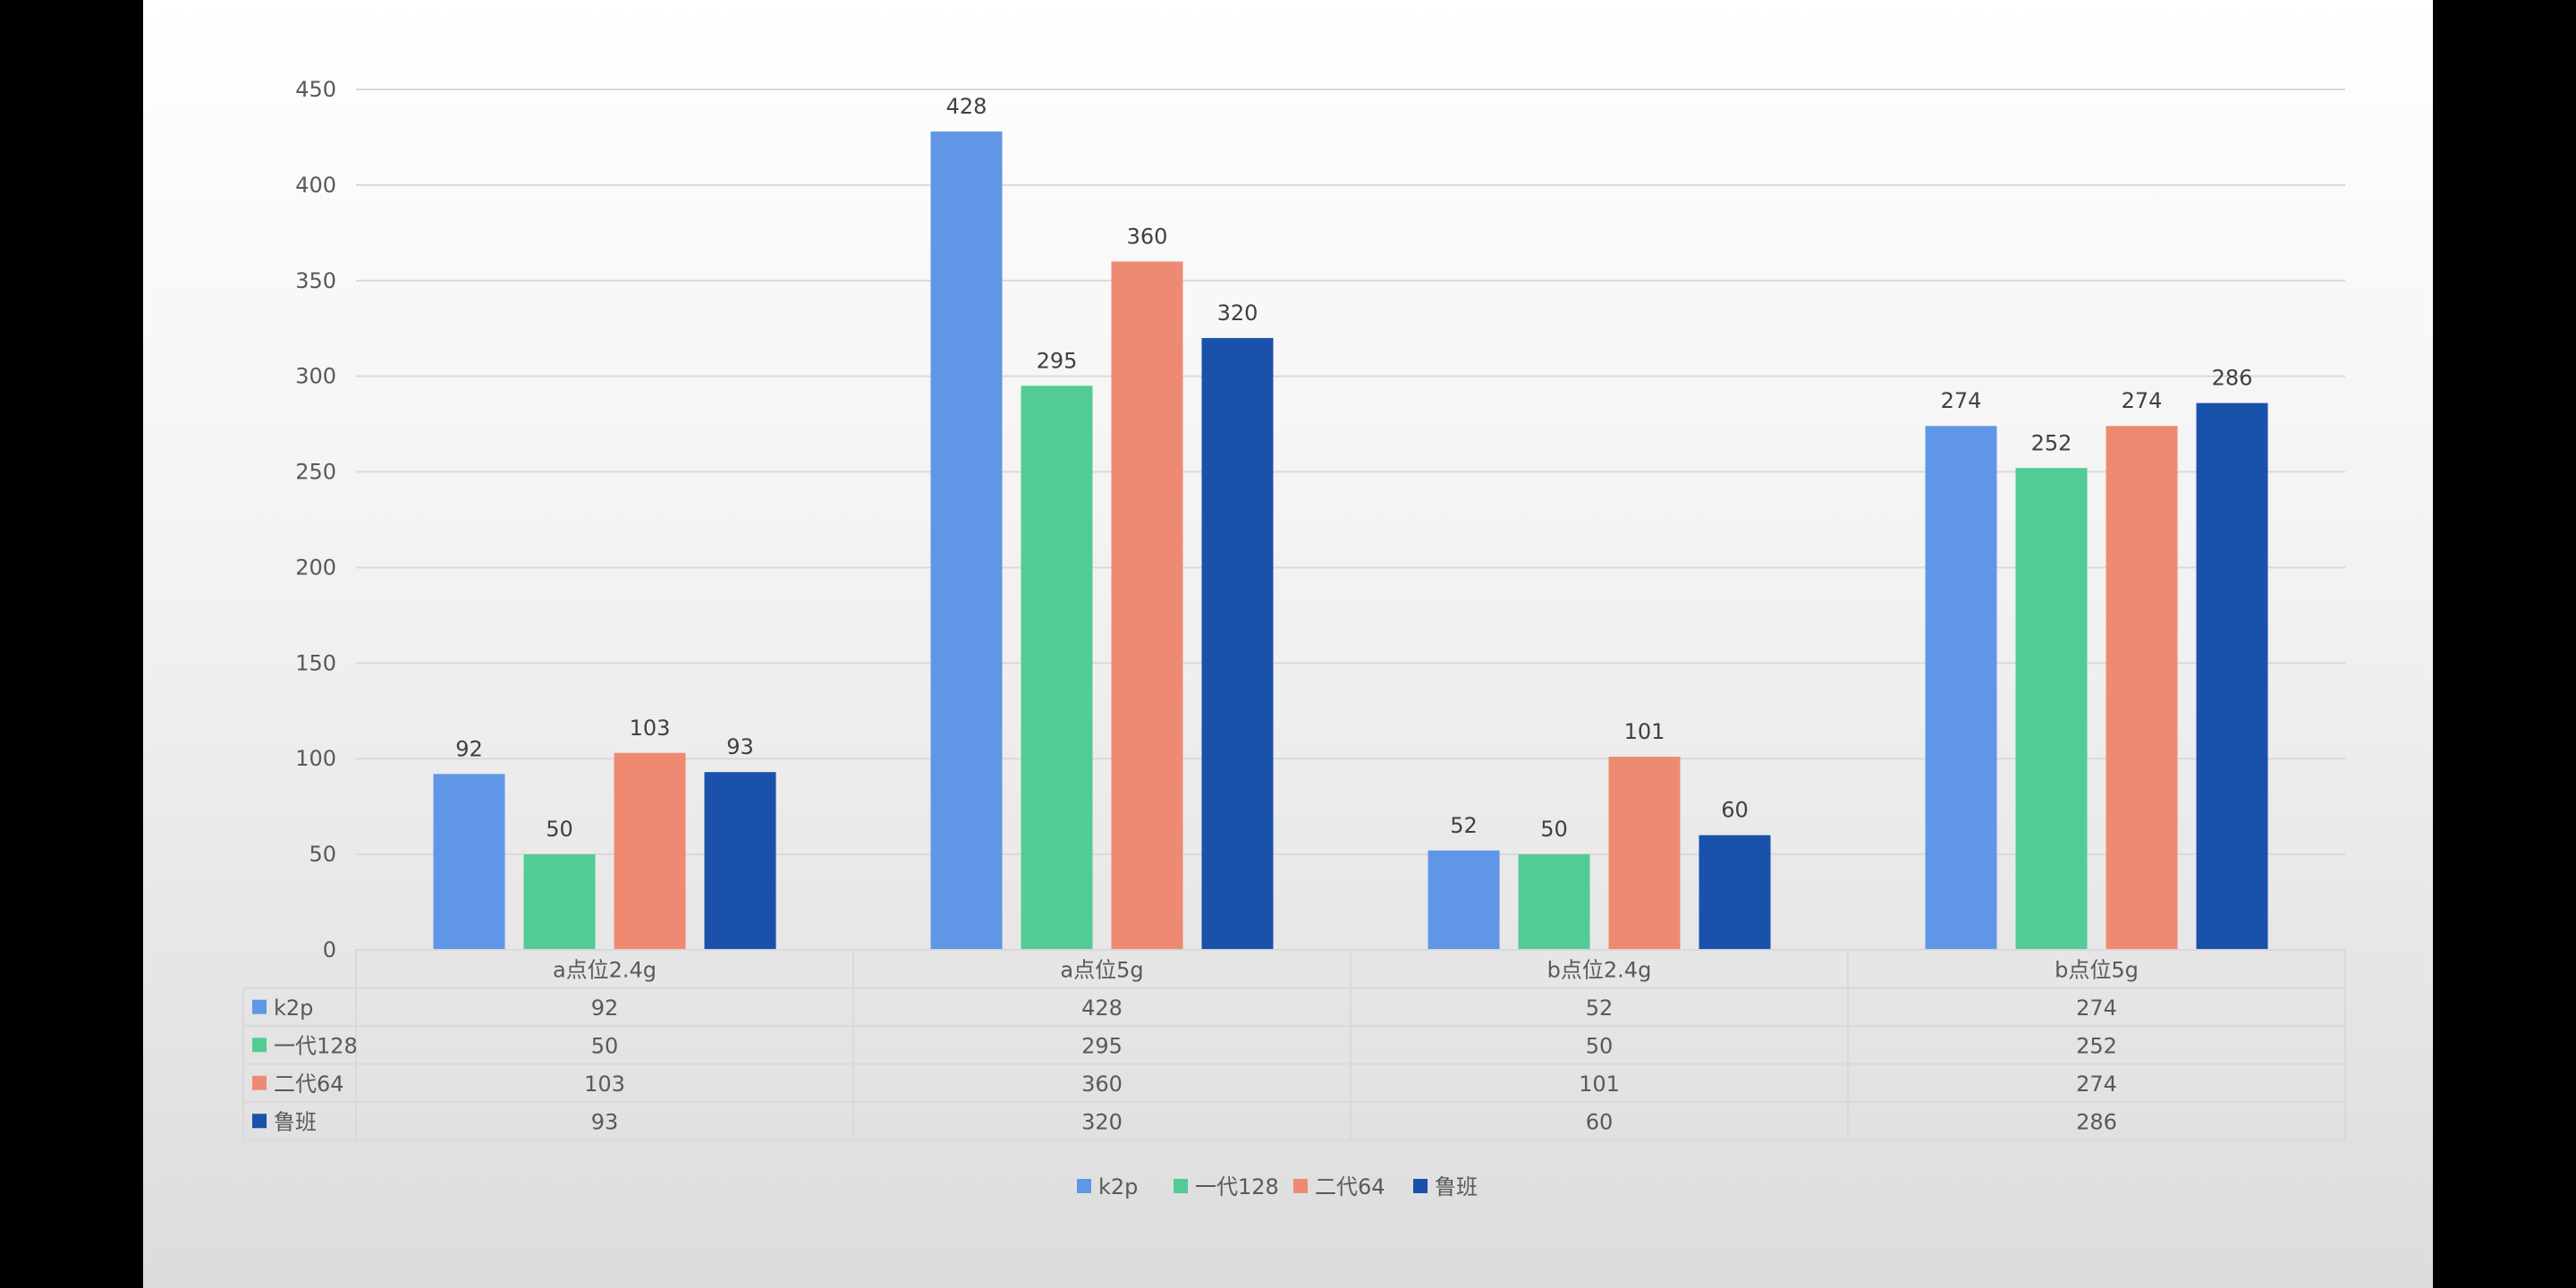 Image resolution: width=2576 pixels, height=1288 pixels. I want to click on y-tick-label: 450, so click(315, 89).